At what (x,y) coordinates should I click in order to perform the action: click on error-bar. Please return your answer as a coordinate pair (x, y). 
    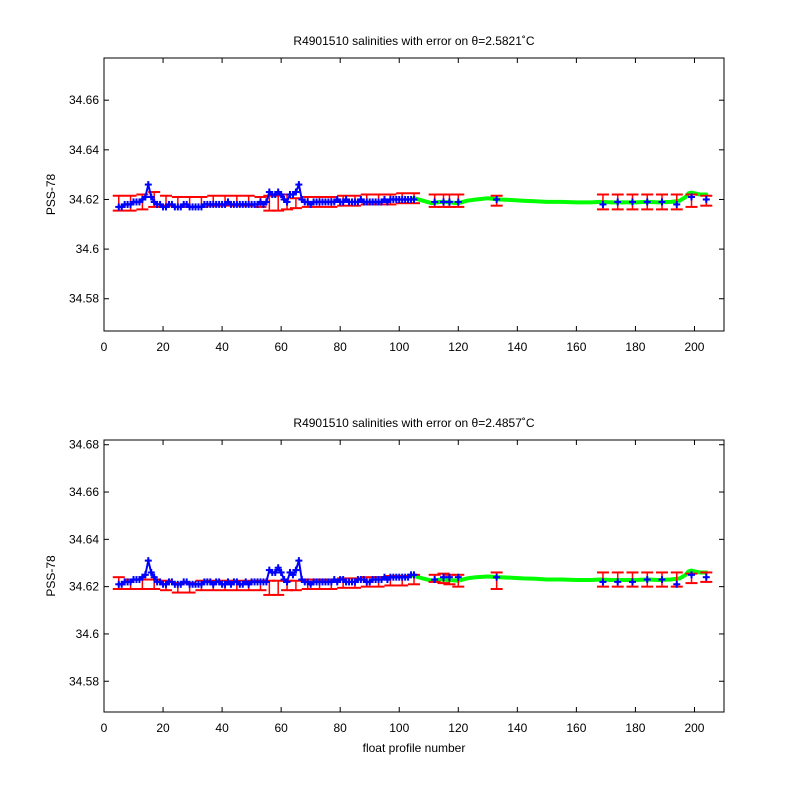
    Looking at the image, I should click on (295, 203).